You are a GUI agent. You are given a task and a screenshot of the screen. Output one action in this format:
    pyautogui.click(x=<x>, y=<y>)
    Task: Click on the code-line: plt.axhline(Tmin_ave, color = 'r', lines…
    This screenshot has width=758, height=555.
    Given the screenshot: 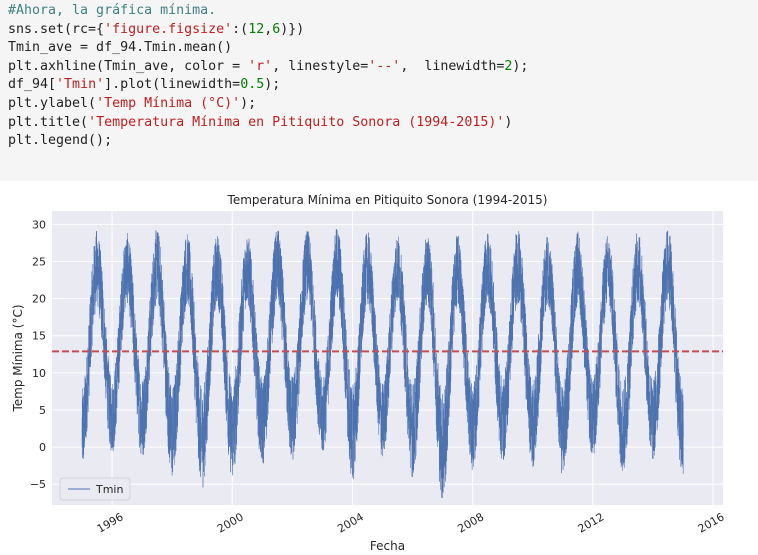 What is the action you would take?
    pyautogui.click(x=268, y=66)
    